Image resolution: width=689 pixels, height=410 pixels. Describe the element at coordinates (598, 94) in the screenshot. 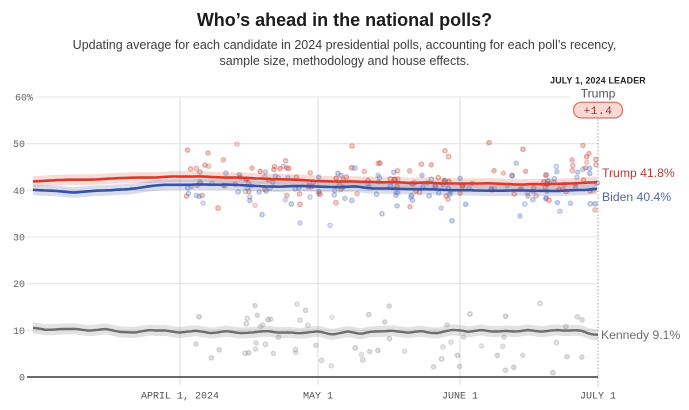

I see `svg-text: Trump` at that location.